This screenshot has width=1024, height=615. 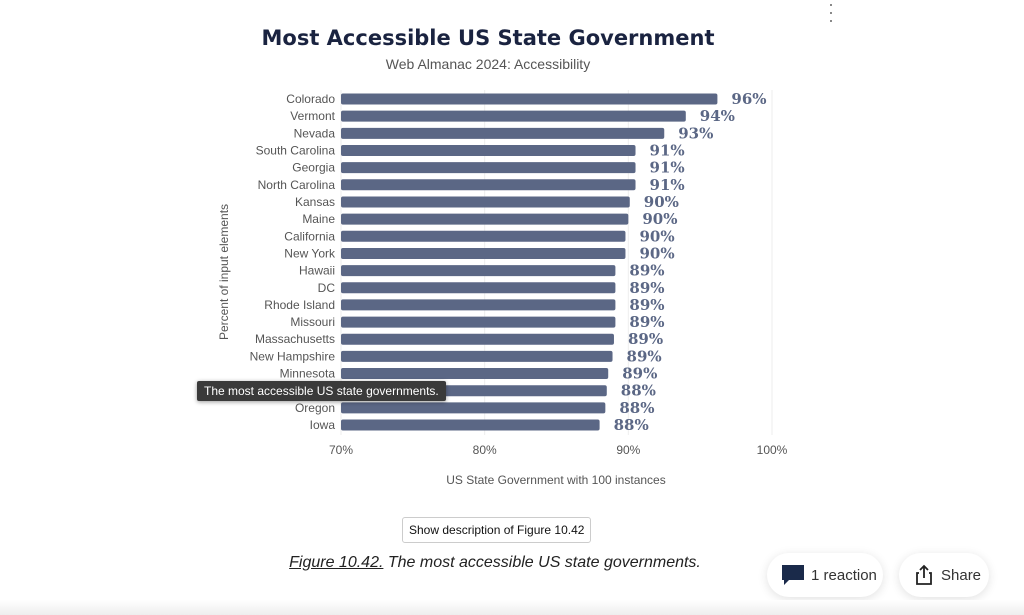 I want to click on x-tick-label: 100%, so click(x=772, y=450).